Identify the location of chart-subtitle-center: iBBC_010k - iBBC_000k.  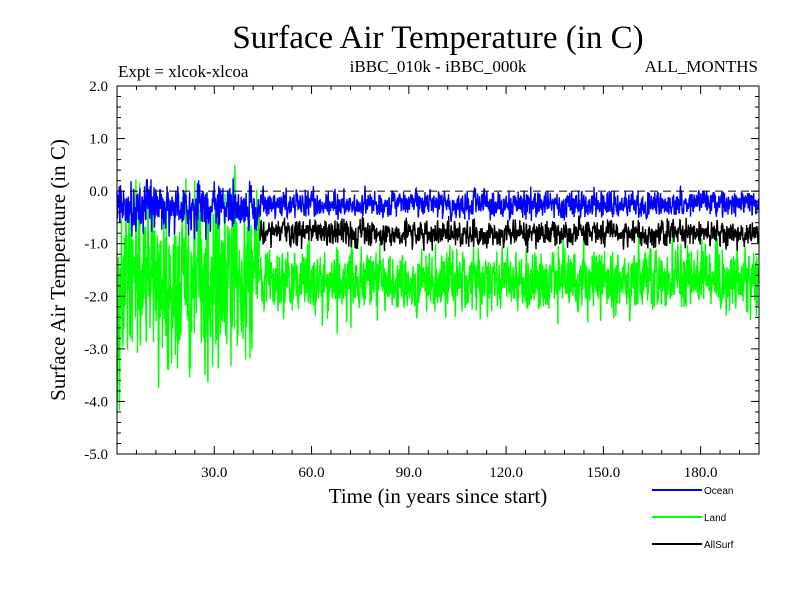
(438, 66).